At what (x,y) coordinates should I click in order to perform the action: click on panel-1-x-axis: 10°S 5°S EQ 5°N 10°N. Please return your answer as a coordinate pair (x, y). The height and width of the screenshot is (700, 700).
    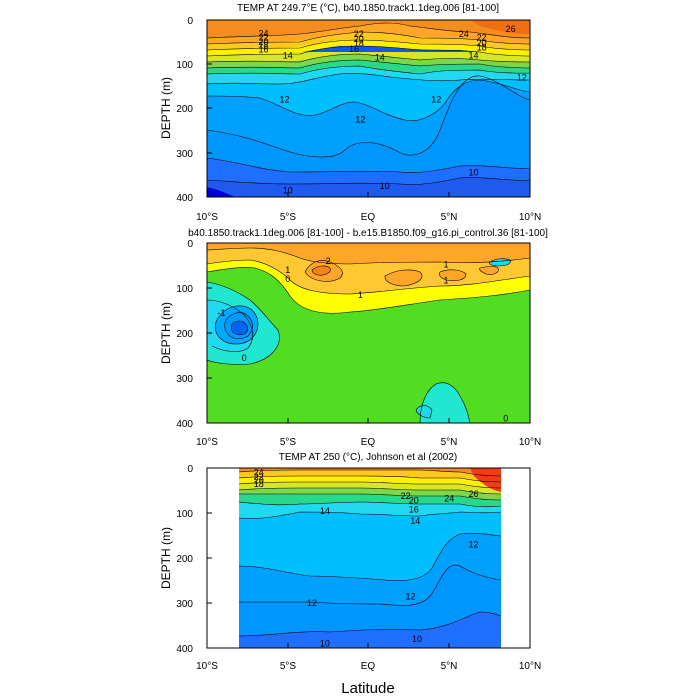
    Looking at the image, I should click on (368, 207).